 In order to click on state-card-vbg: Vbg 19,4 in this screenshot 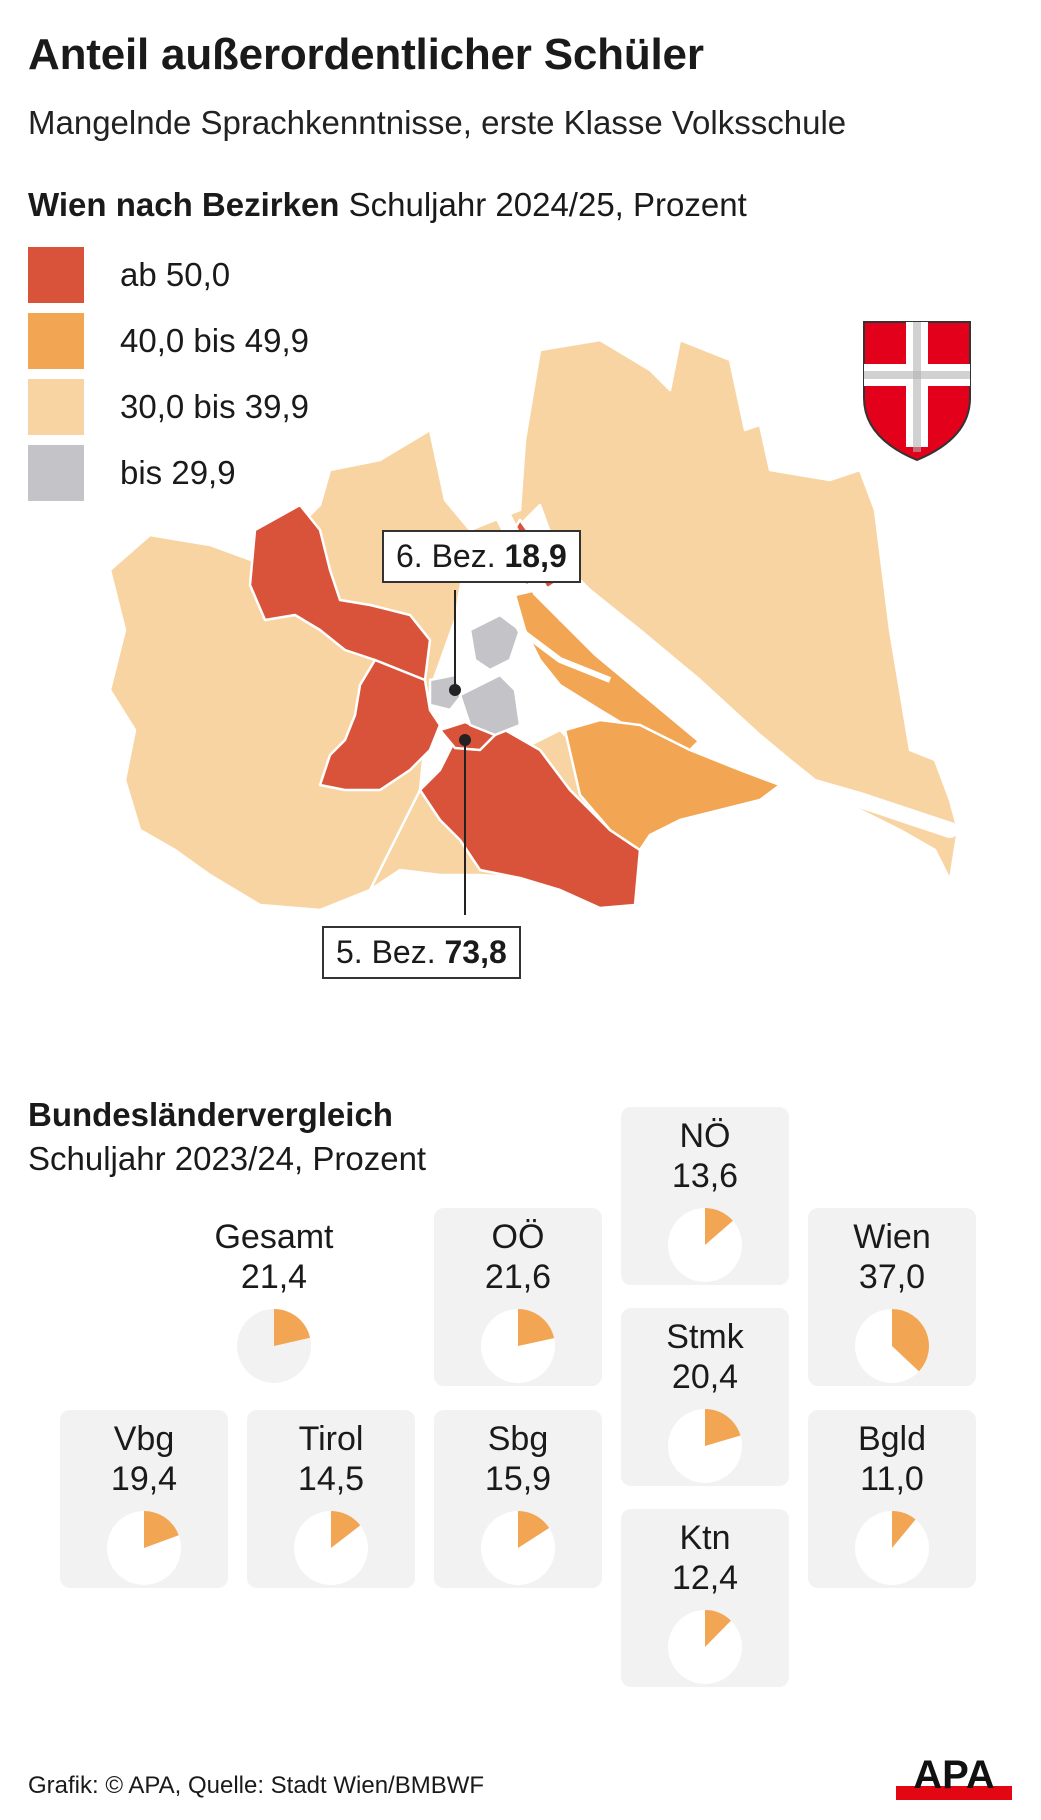, I will do `click(144, 1499)`.